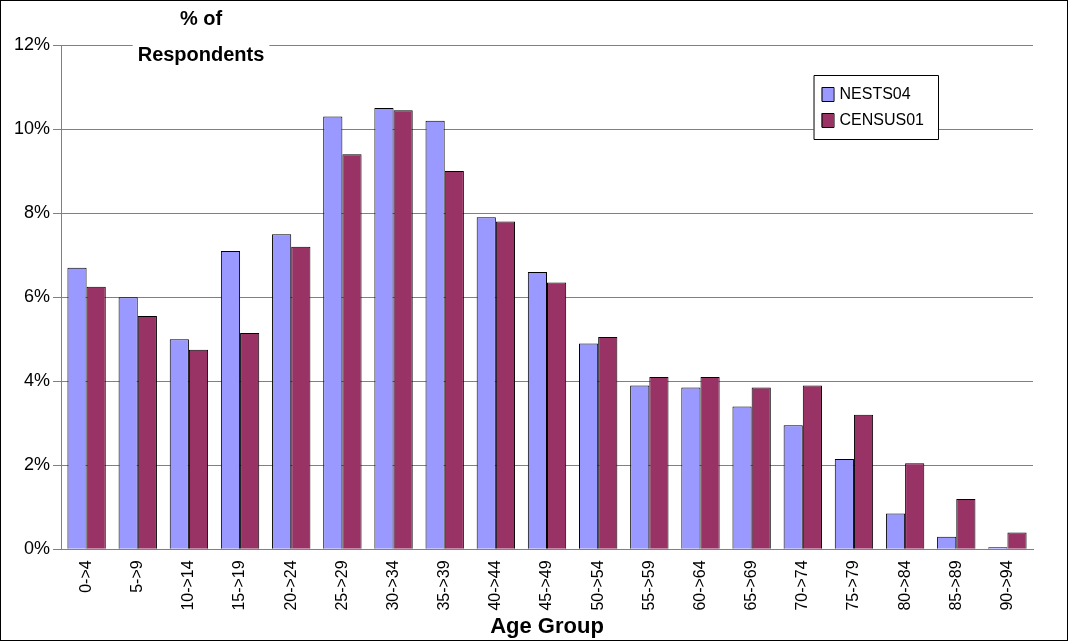 The width and height of the screenshot is (1068, 641). I want to click on x-axis-title: Age Group, so click(547, 625).